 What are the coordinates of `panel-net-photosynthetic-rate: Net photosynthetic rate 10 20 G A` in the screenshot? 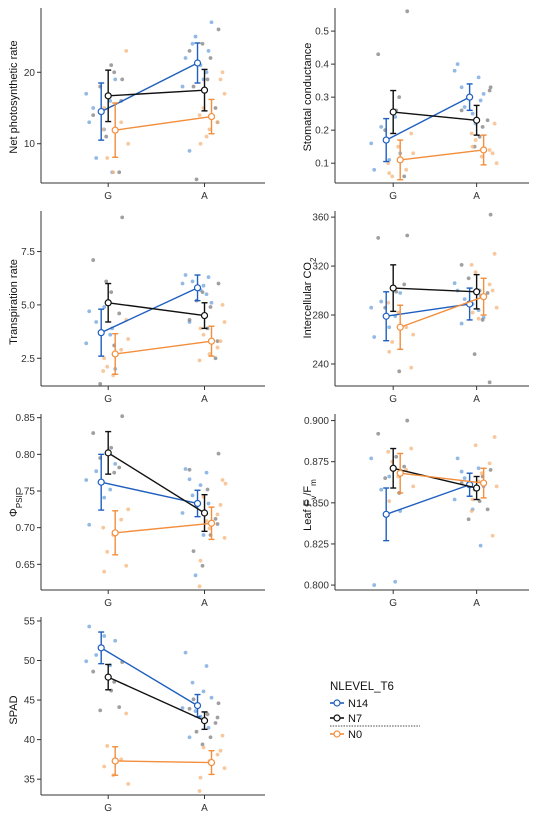 It's located at (136, 105).